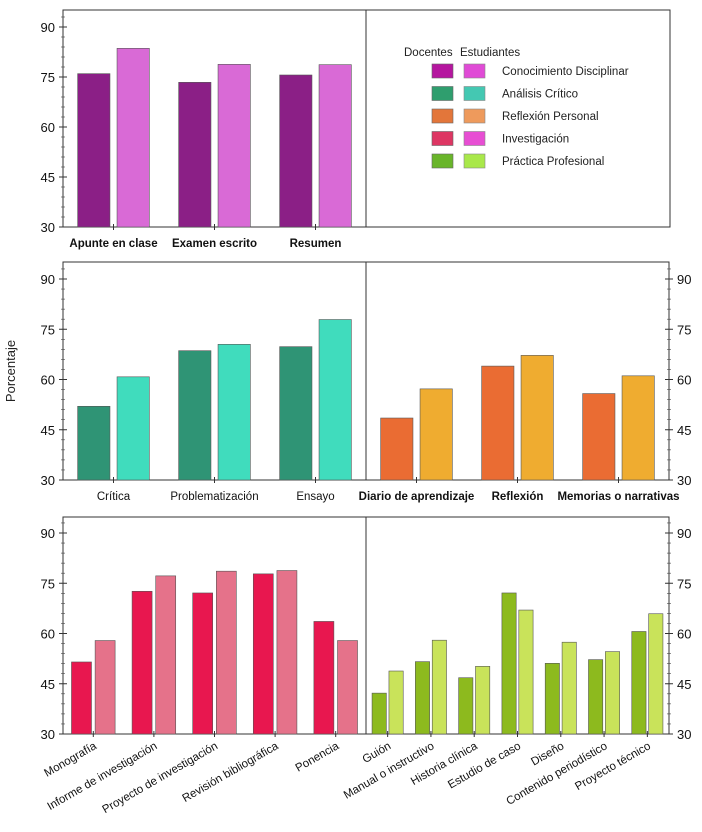 This screenshot has width=702, height=832. What do you see at coordinates (315, 497) in the screenshot?
I see `x-category-label: Ensayo` at bounding box center [315, 497].